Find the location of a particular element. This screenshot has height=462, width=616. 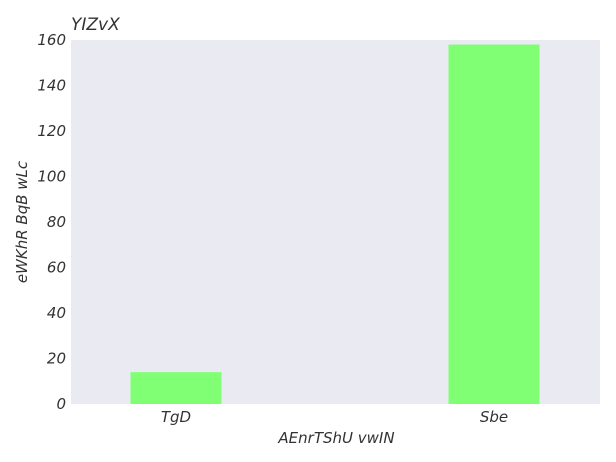

y-tick-label: 140 is located at coordinates (51, 86).